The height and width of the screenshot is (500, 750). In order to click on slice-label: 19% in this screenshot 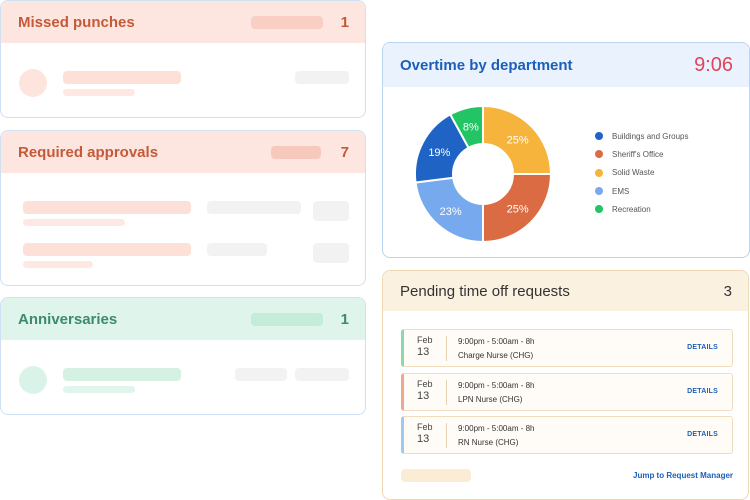, I will do `click(439, 153)`.